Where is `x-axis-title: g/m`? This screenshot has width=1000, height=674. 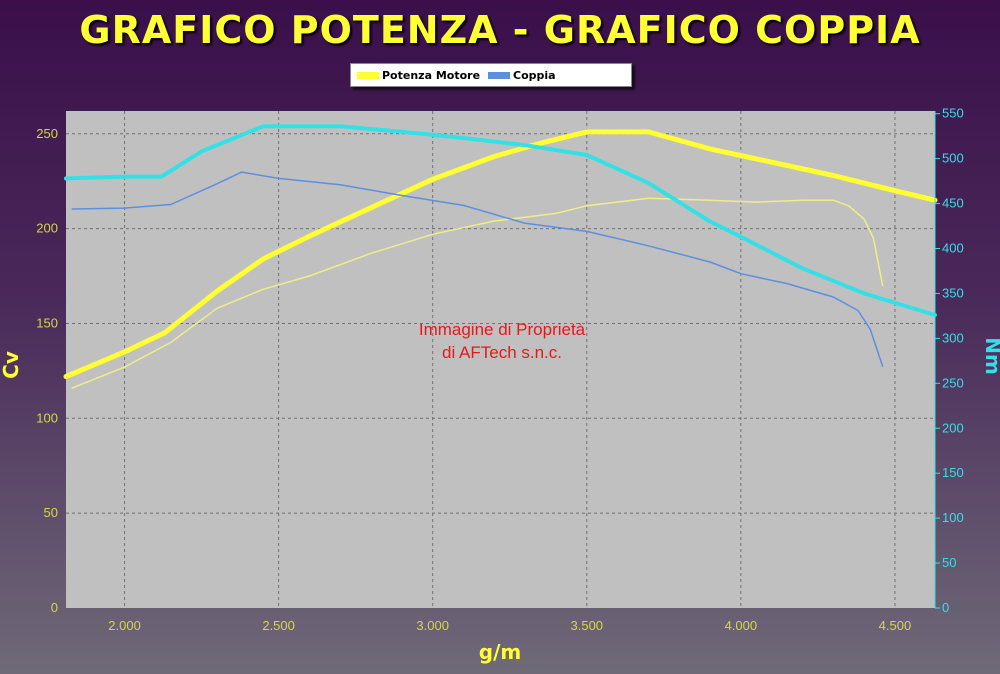
x-axis-title: g/m is located at coordinates (500, 652).